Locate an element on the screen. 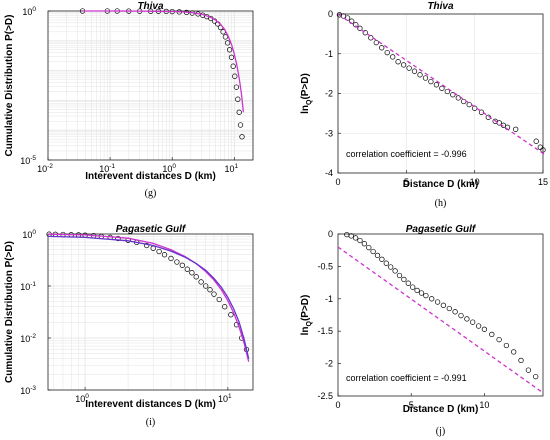  x-tick-label: 10¹ is located at coordinates (225, 398).